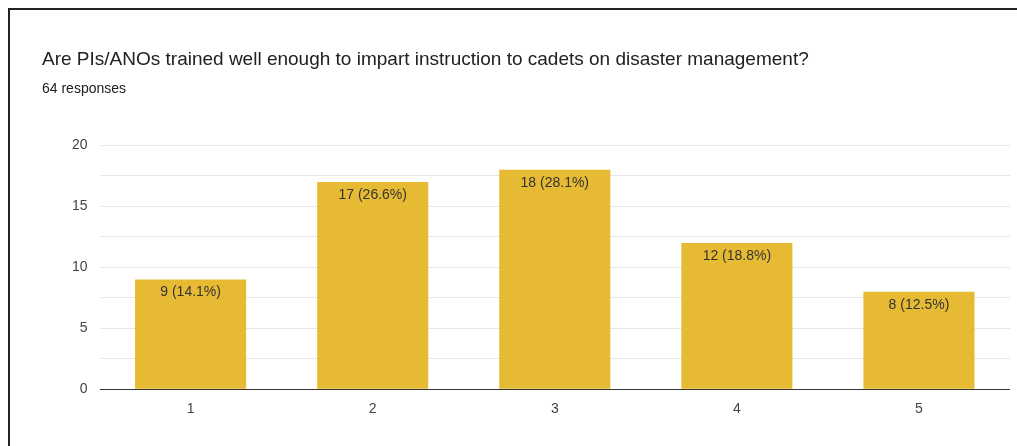  What do you see at coordinates (83, 388) in the screenshot?
I see `y-tick-label: 0` at bounding box center [83, 388].